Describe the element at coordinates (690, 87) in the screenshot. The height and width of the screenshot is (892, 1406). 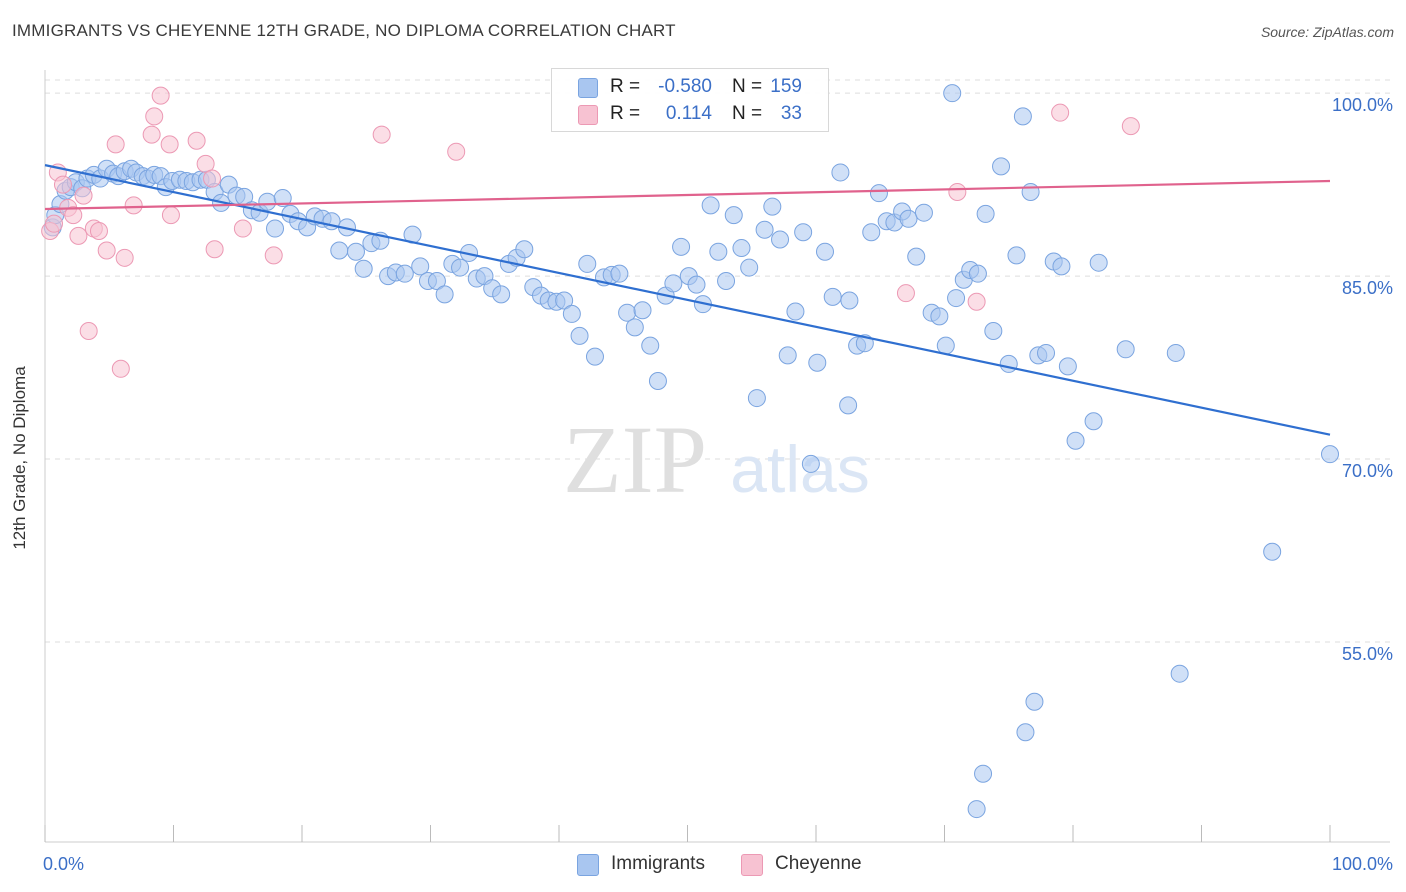
I see `legend-row-immigrants: R = -0.580 N = 159` at that location.